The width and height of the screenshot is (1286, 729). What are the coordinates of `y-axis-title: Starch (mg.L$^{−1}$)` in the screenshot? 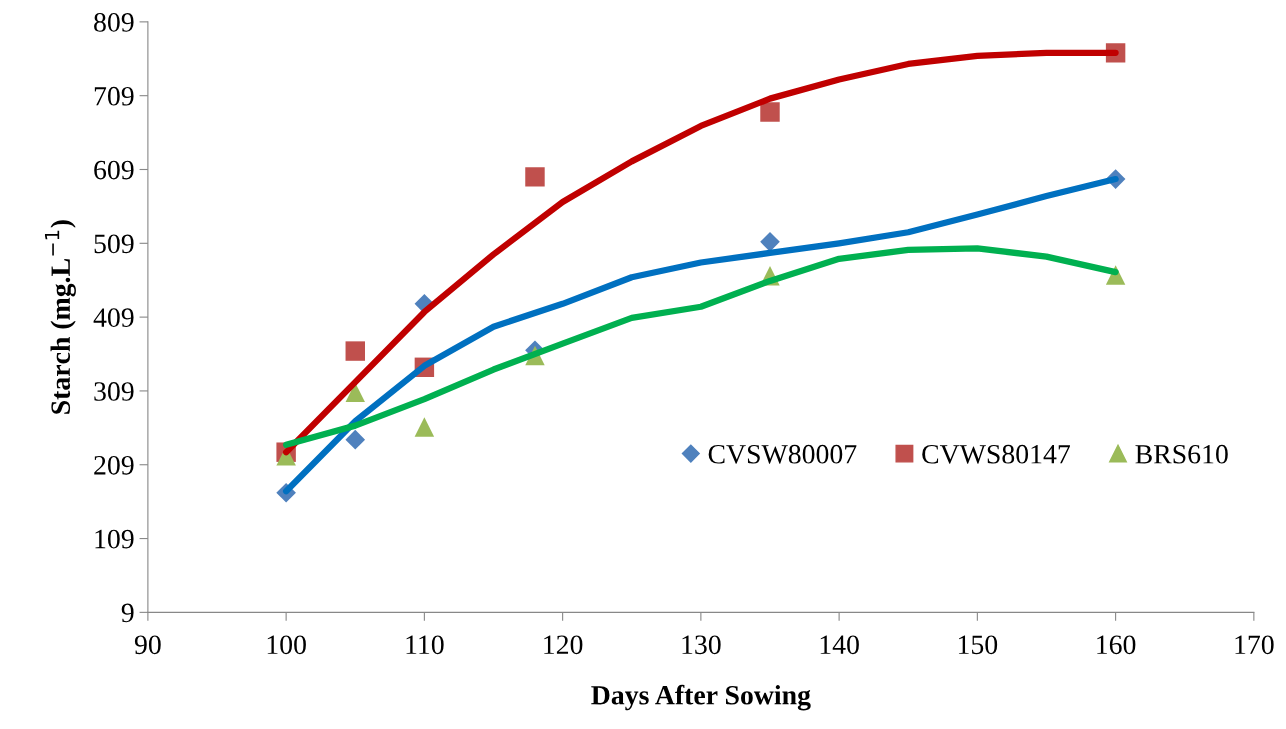 It's located at (60, 317).